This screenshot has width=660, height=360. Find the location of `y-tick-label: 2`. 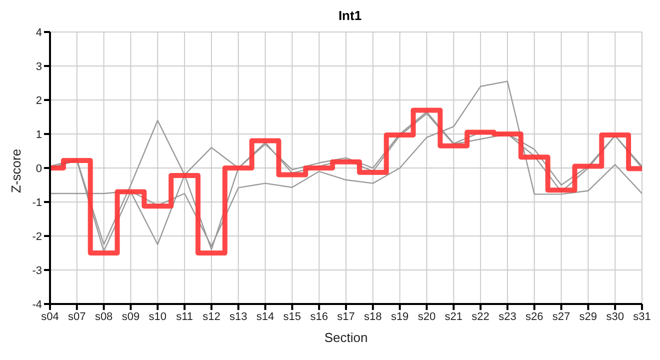

y-tick-label: 2 is located at coordinates (39, 100).